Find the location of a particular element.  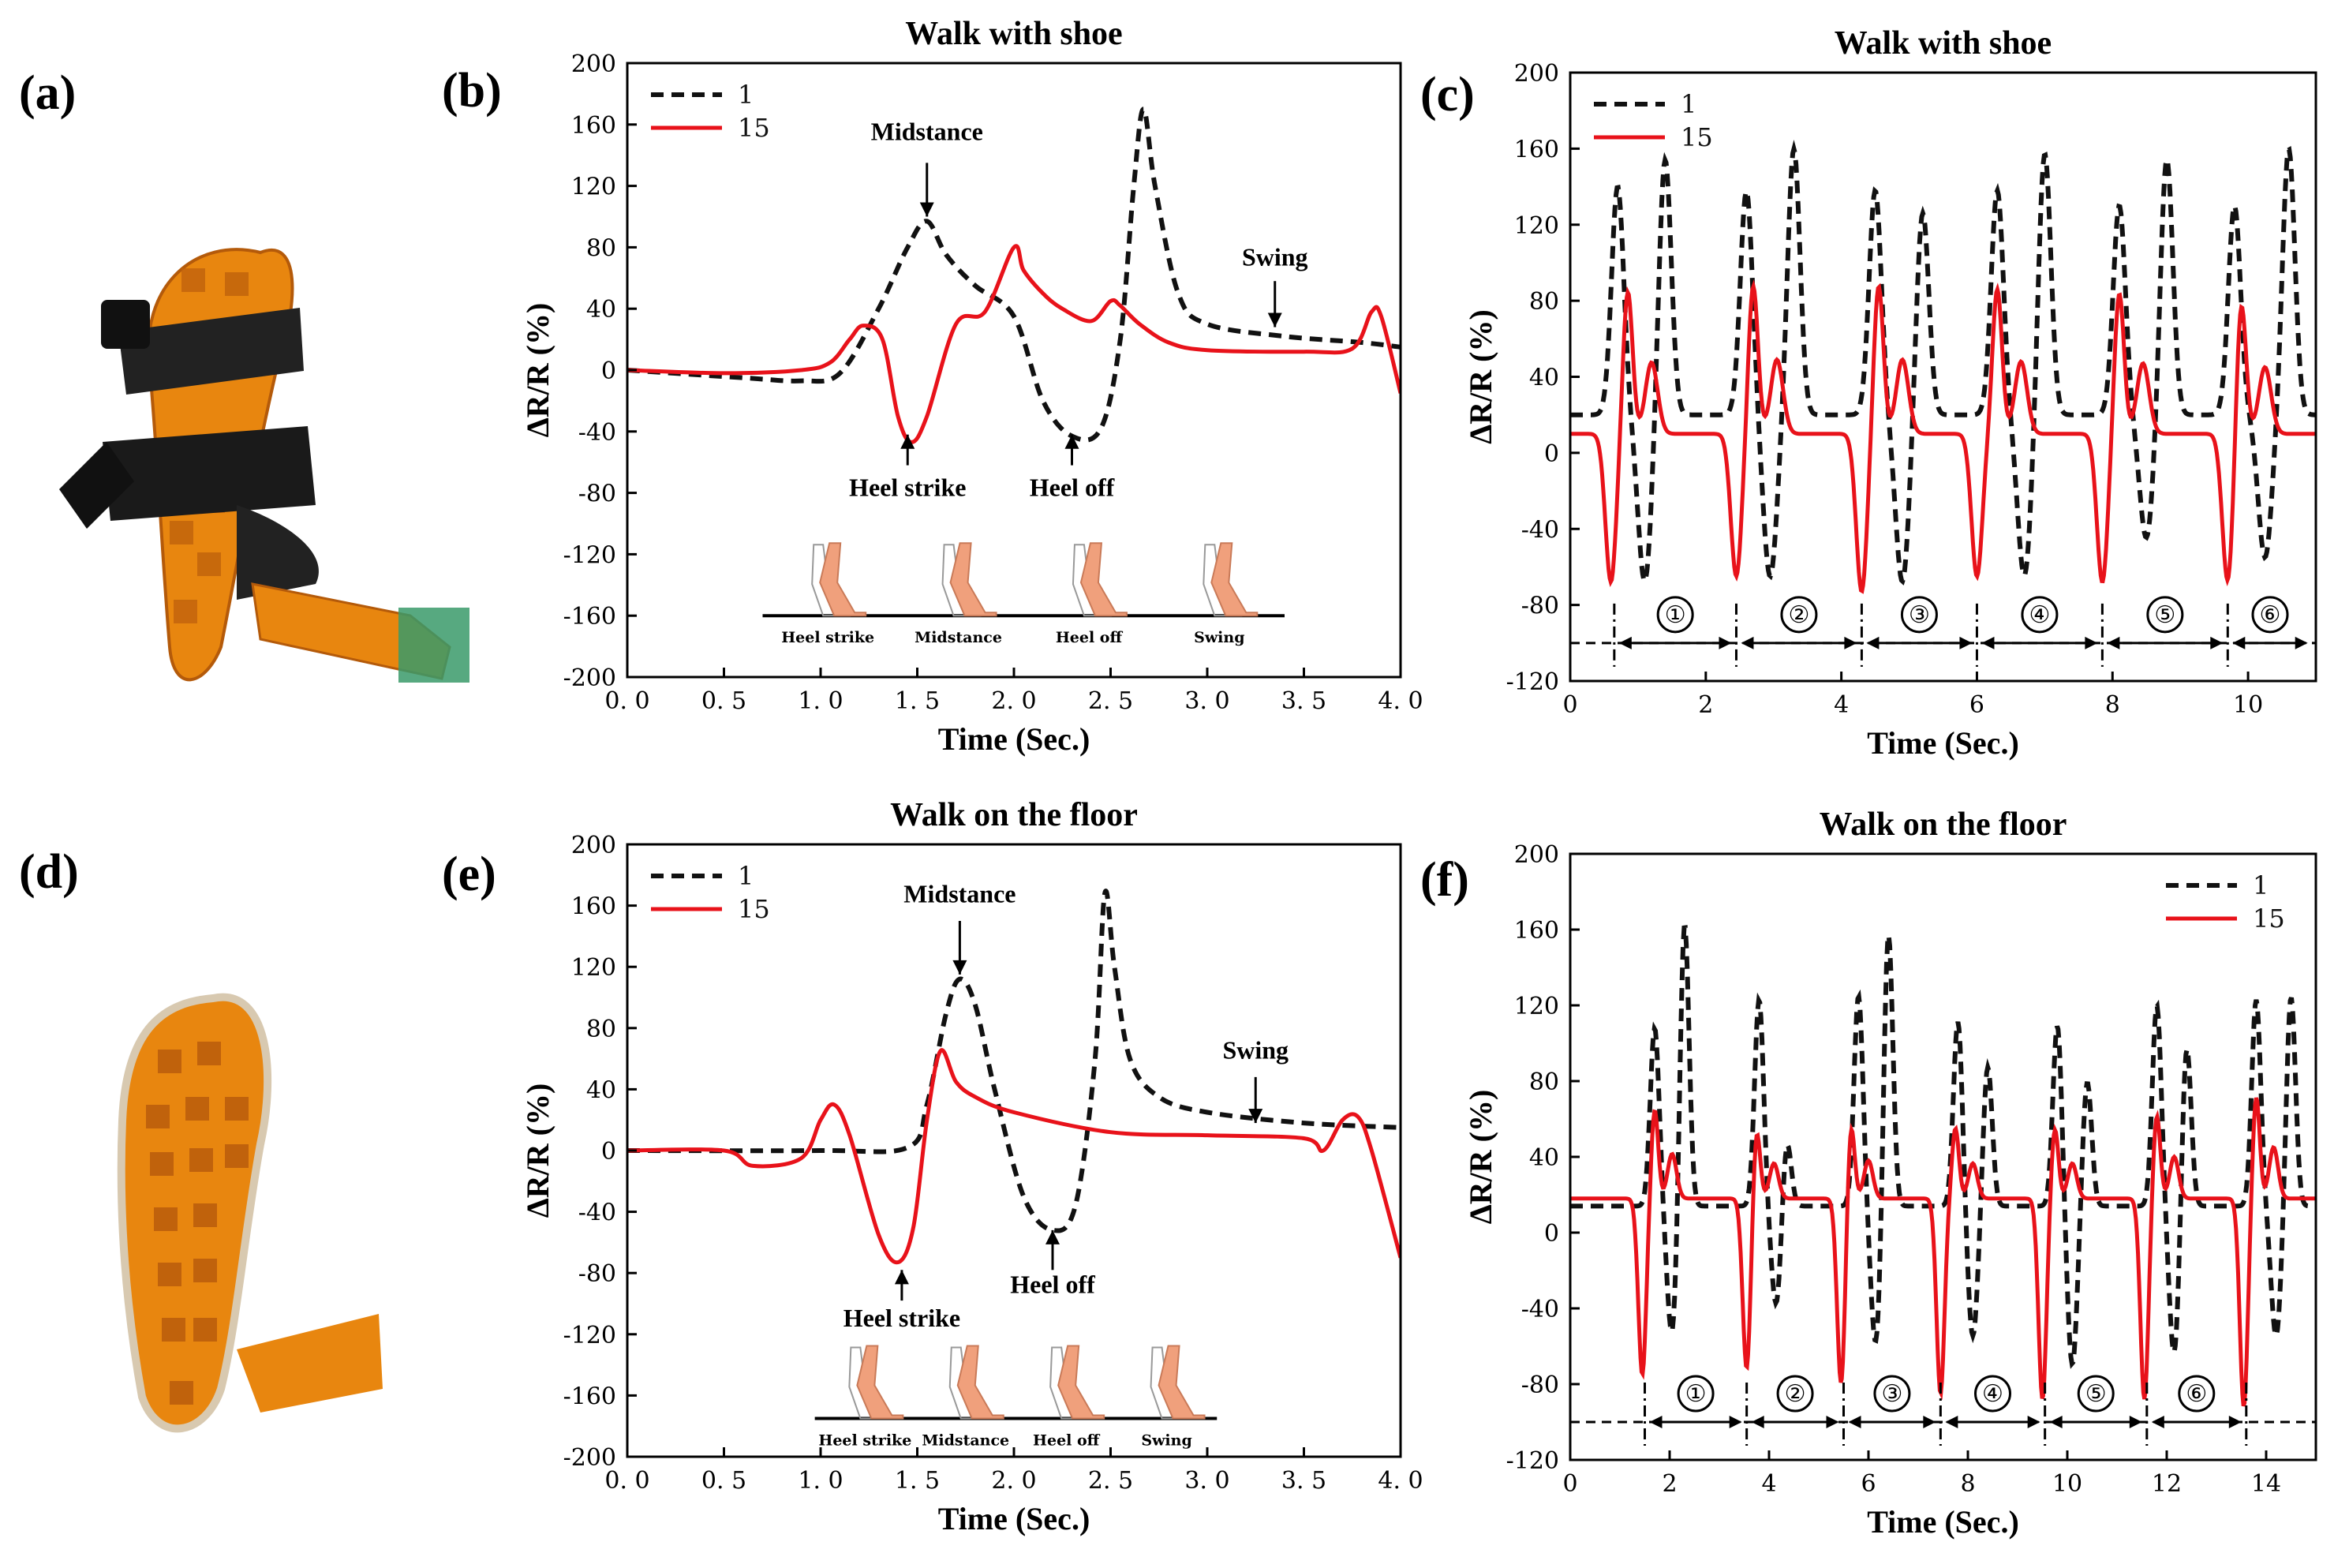

connector-board is located at coordinates (433, 646).